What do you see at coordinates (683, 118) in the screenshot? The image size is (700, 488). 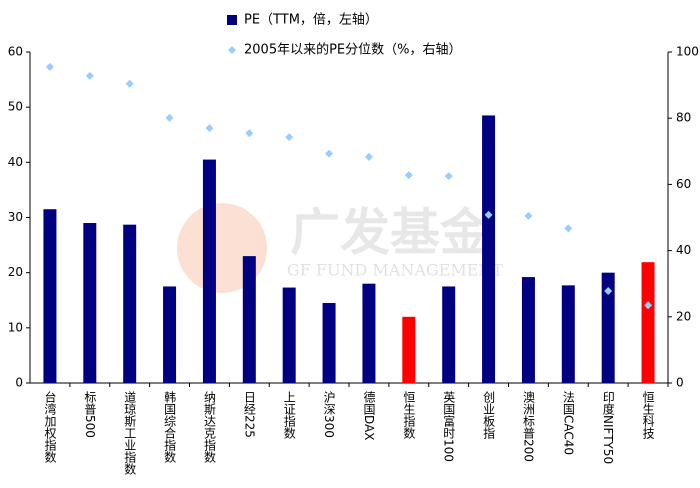 I see `y2-tick-label: 80` at bounding box center [683, 118].